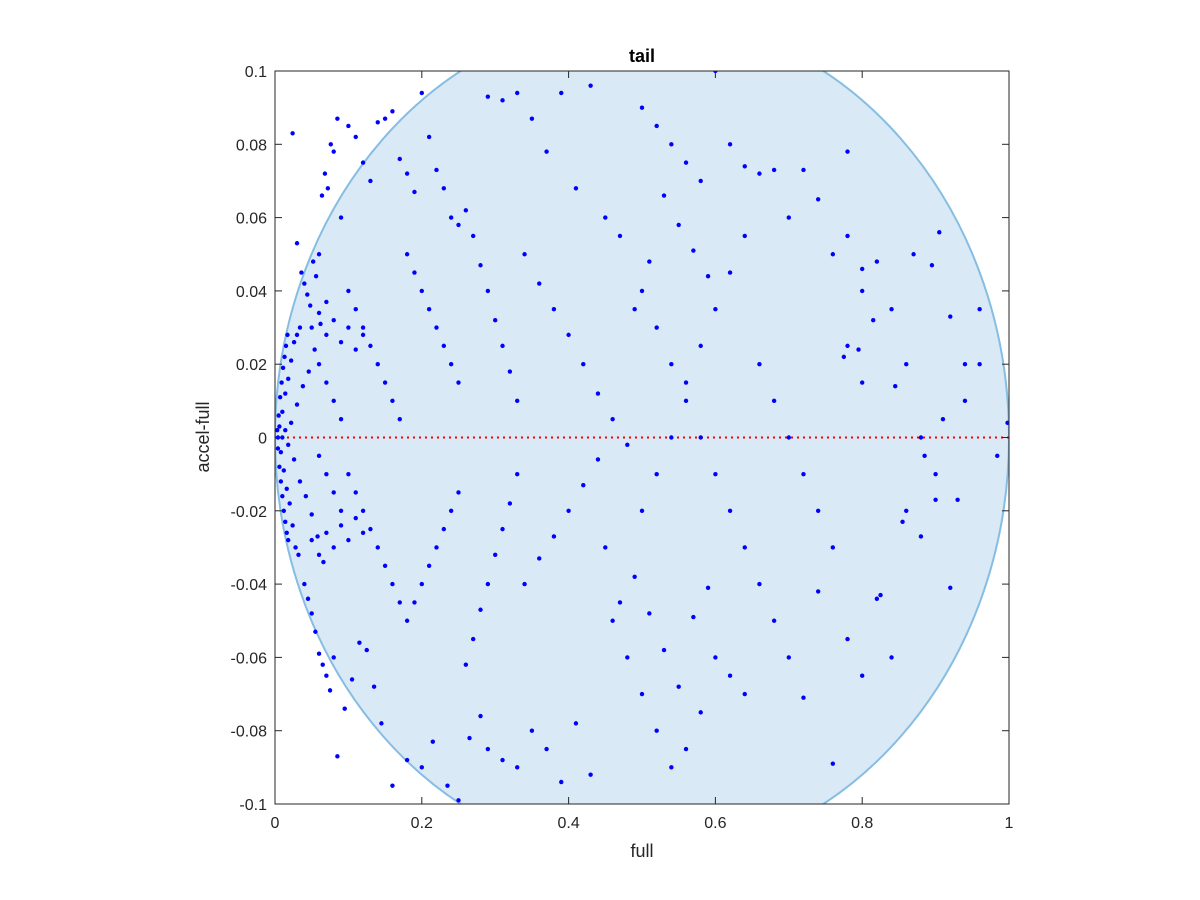 The height and width of the screenshot is (900, 1200). Describe the element at coordinates (642, 56) in the screenshot. I see `chart-title: tail` at that location.